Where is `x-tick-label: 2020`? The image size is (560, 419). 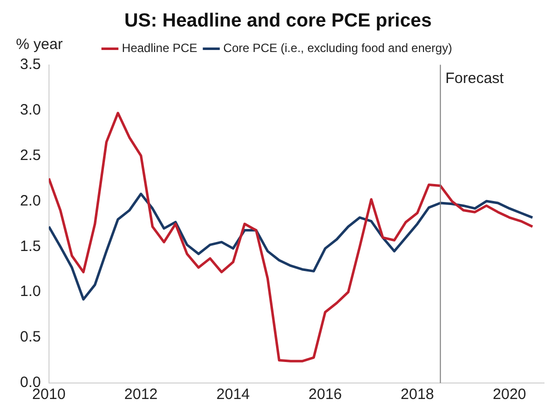 x-tick-label: 2020 is located at coordinates (509, 395).